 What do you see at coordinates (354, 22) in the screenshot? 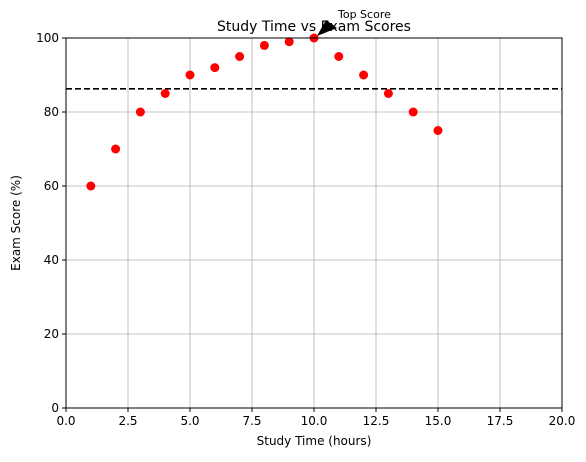
I see `annotation: Top Score` at bounding box center [354, 22].